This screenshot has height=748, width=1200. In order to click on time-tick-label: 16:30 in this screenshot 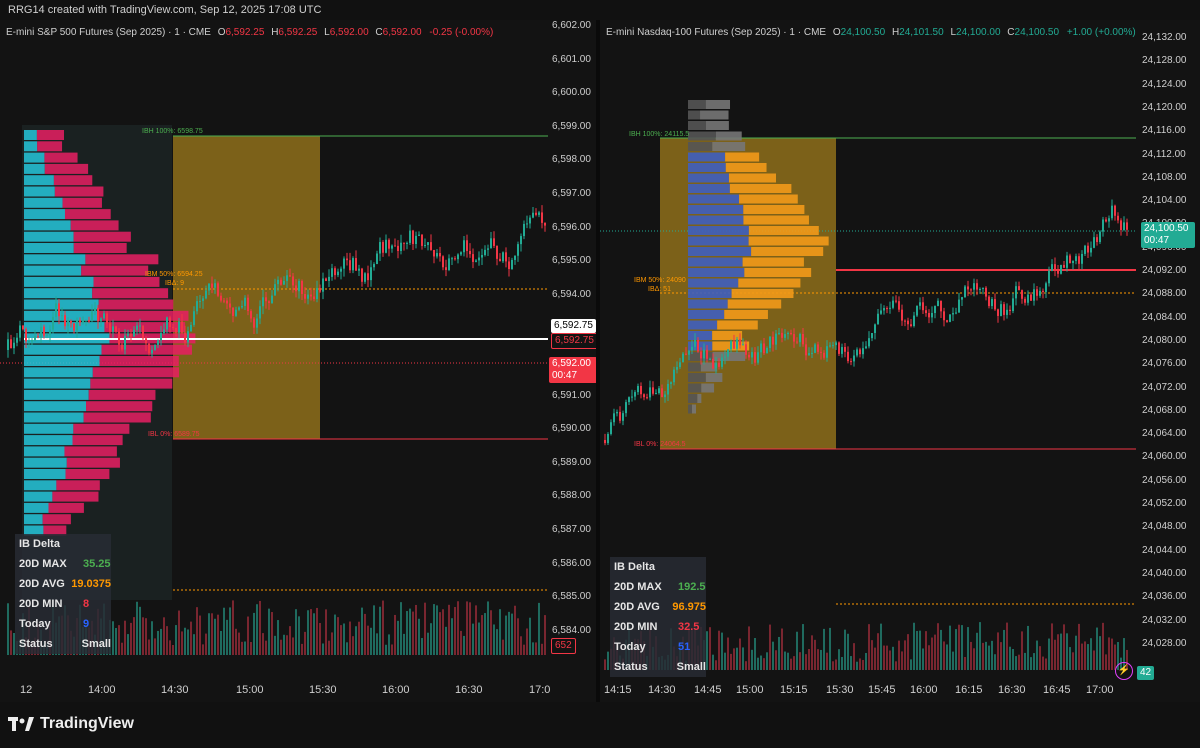, I will do `click(469, 690)`.